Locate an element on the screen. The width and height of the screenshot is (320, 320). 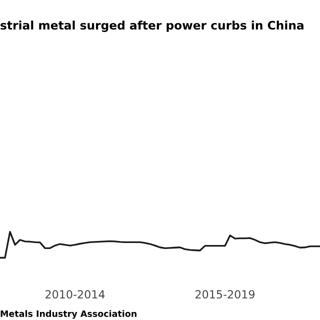
chart-title: strial metal surged after power curbs in China is located at coordinates (152, 26).